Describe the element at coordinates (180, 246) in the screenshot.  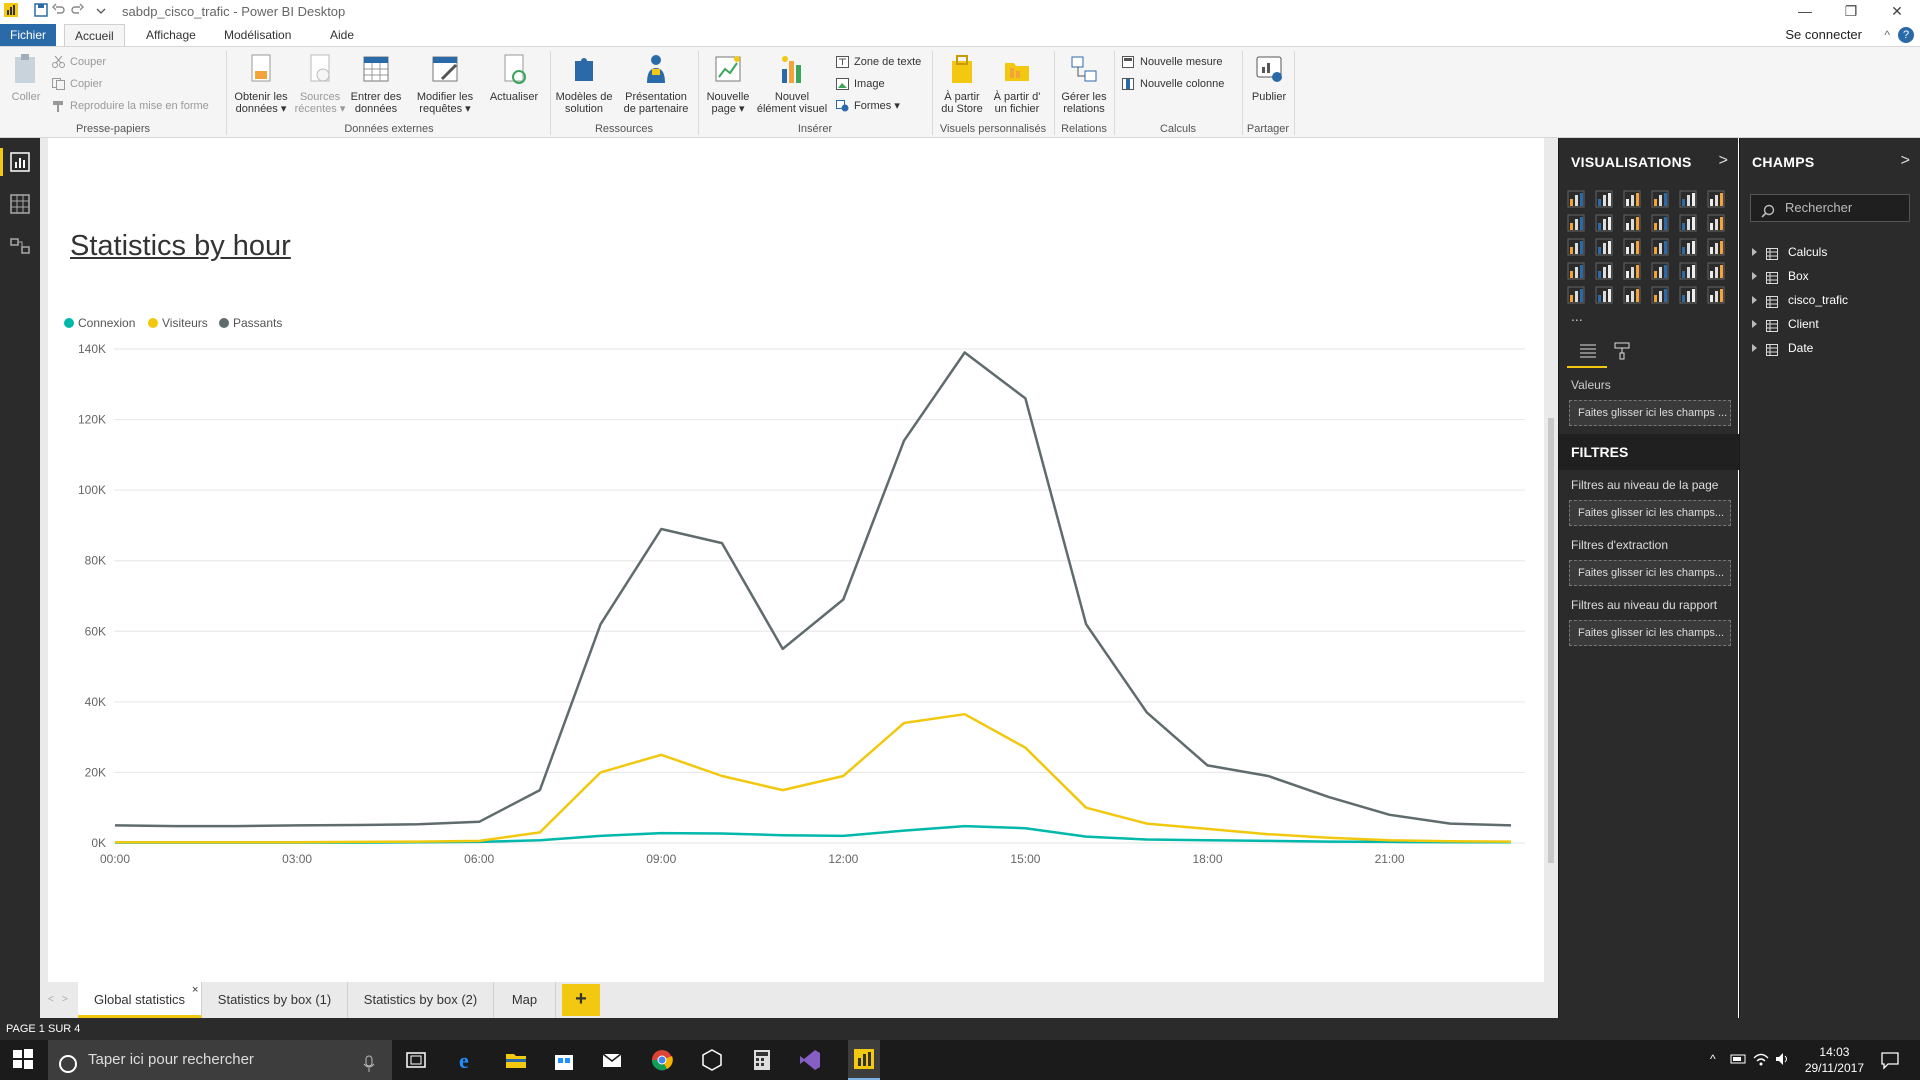
I see `chart-title: Statistics by hour` at that location.